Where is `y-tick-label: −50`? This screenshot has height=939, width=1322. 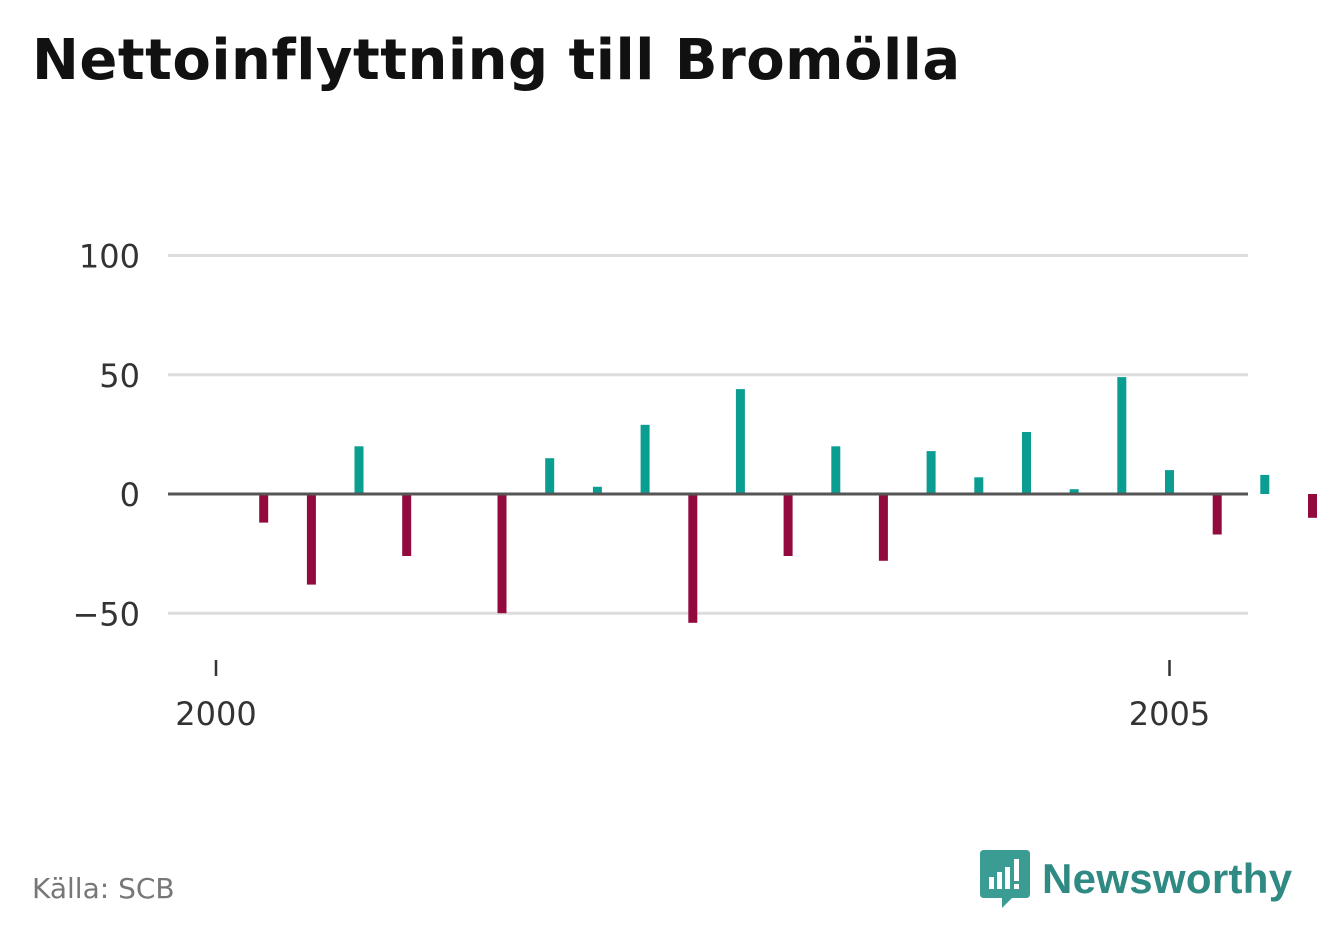 y-tick-label: −50 is located at coordinates (106, 614).